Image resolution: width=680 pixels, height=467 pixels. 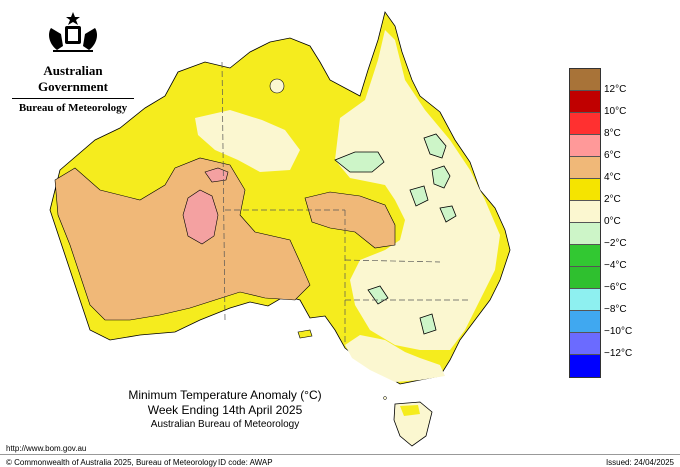 I want to click on map-title-line-2: Week Ending 14th April 2025, so click(x=225, y=410).